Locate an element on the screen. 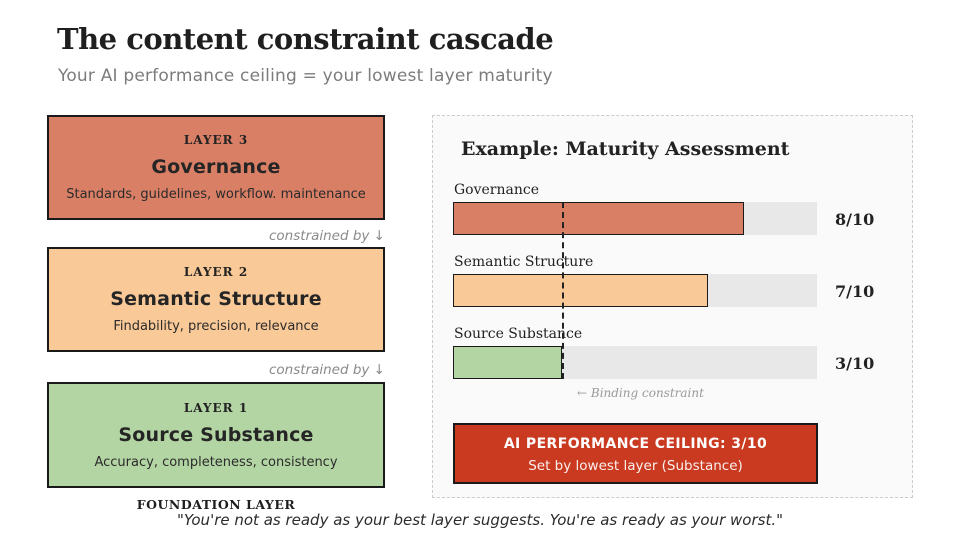  layer-name: Semantic Structure is located at coordinates (216, 299).